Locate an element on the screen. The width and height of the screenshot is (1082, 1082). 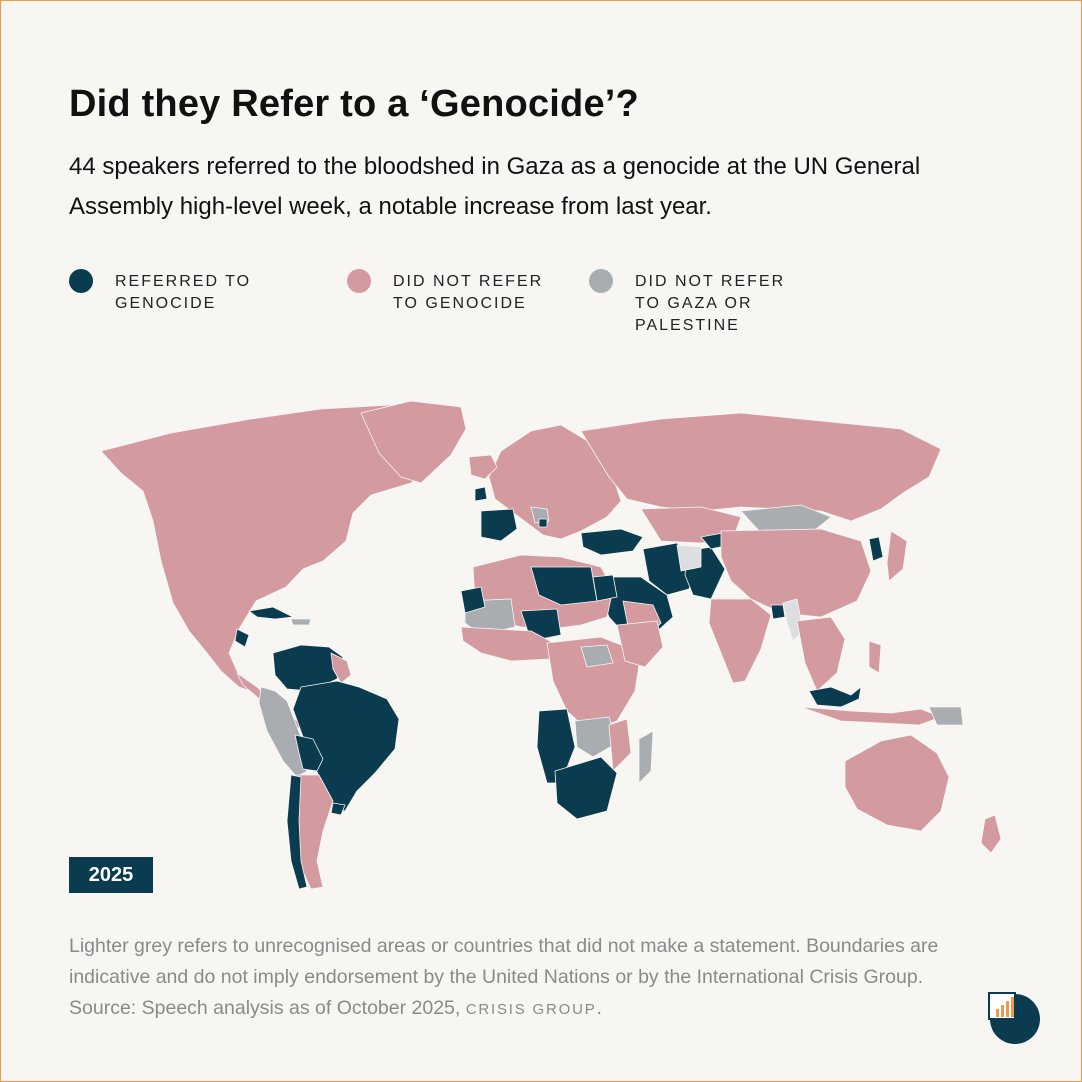
region-west-africa is located at coordinates (511, 644).